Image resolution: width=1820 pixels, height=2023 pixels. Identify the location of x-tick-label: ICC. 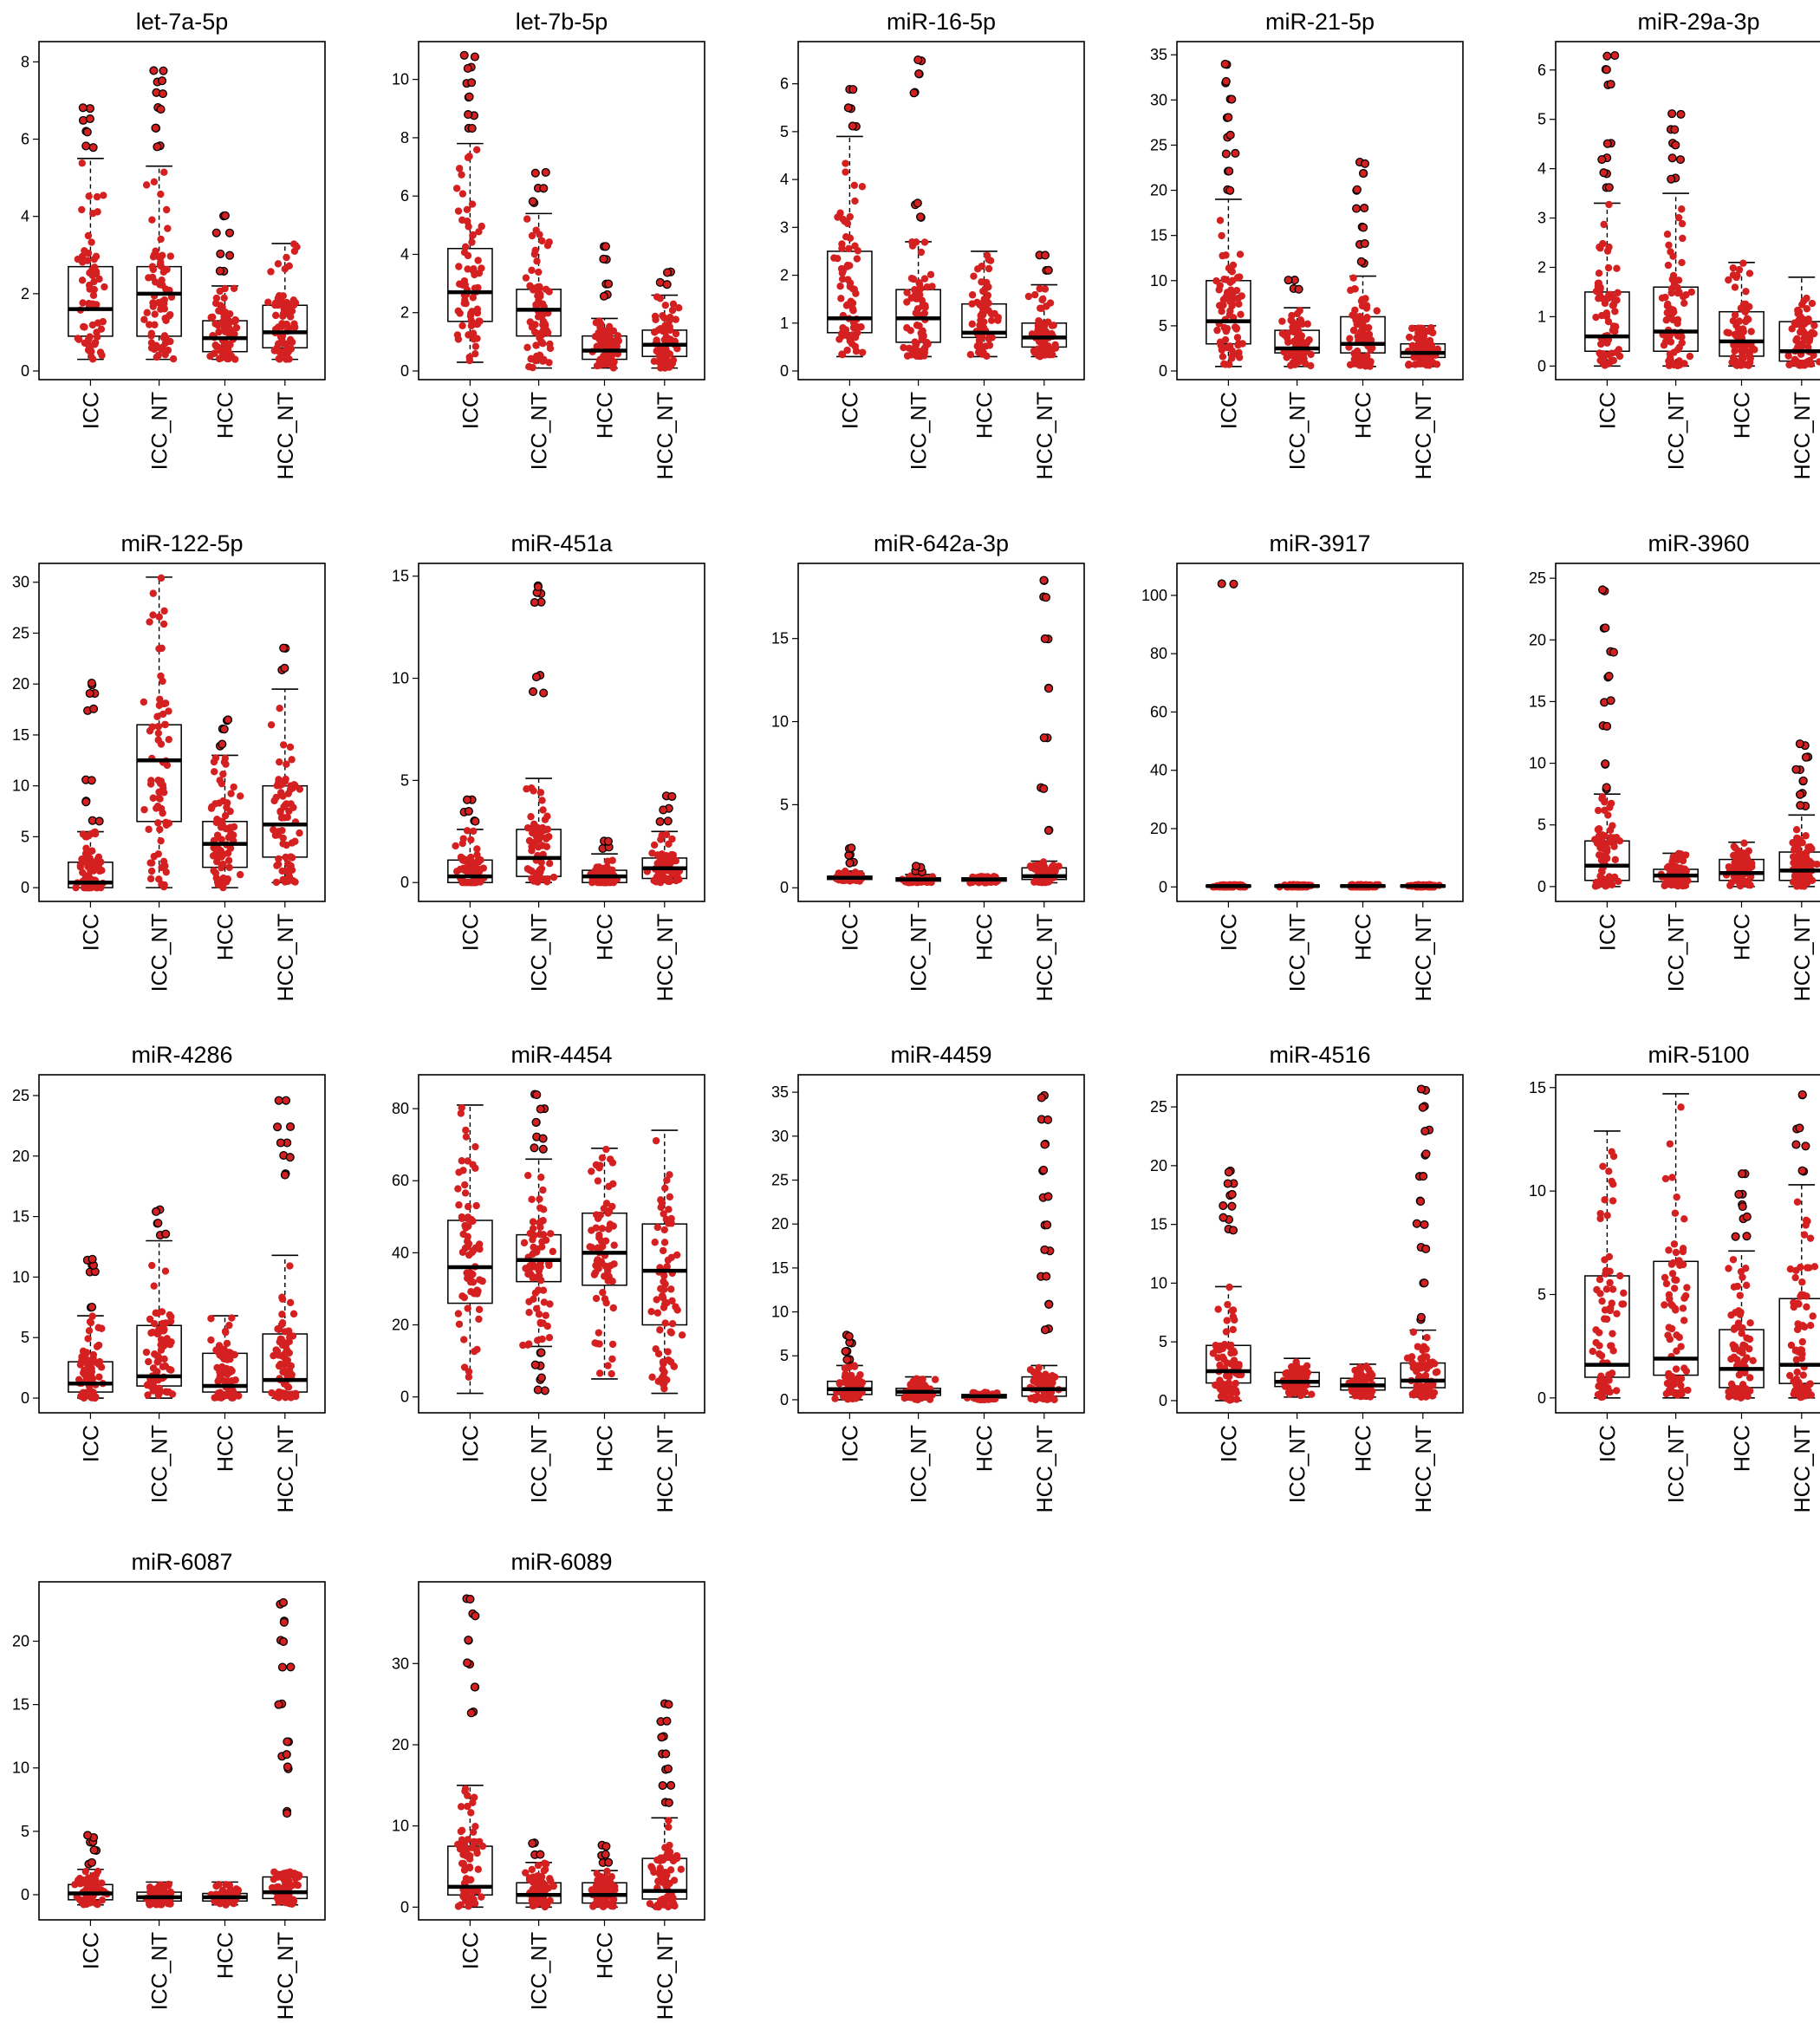
(1229, 1443).